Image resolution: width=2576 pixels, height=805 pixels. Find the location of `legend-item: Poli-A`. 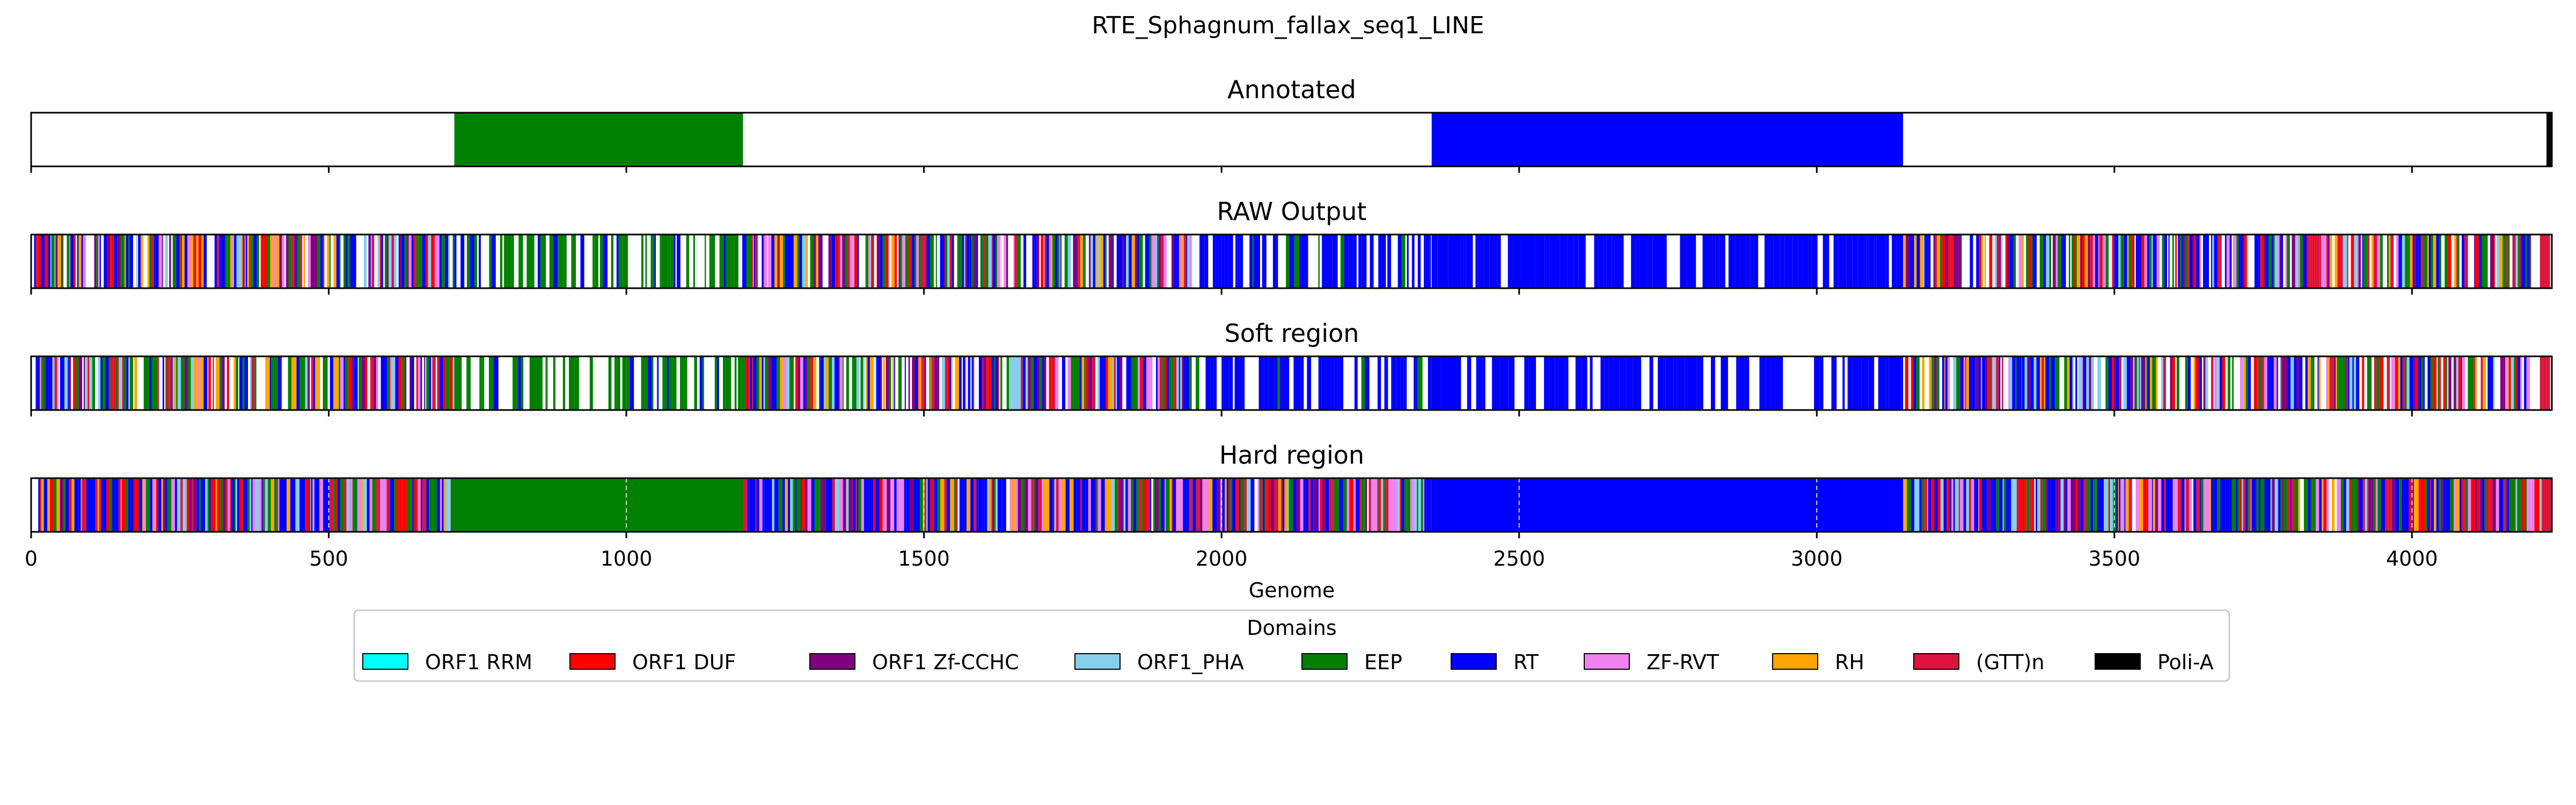

legend-item: Poli-A is located at coordinates (2154, 662).